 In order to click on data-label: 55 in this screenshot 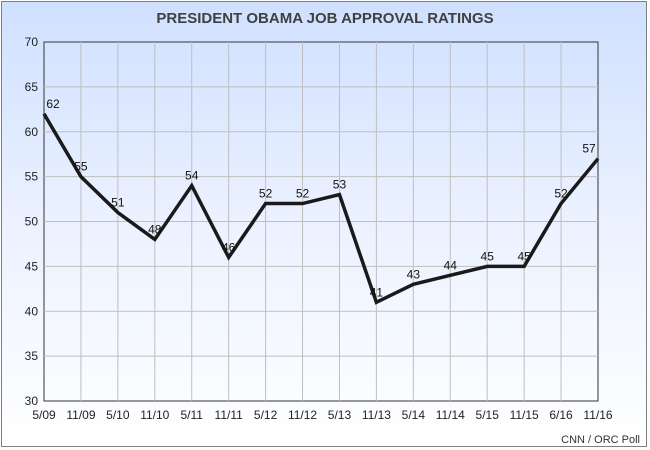, I will do `click(81, 167)`.